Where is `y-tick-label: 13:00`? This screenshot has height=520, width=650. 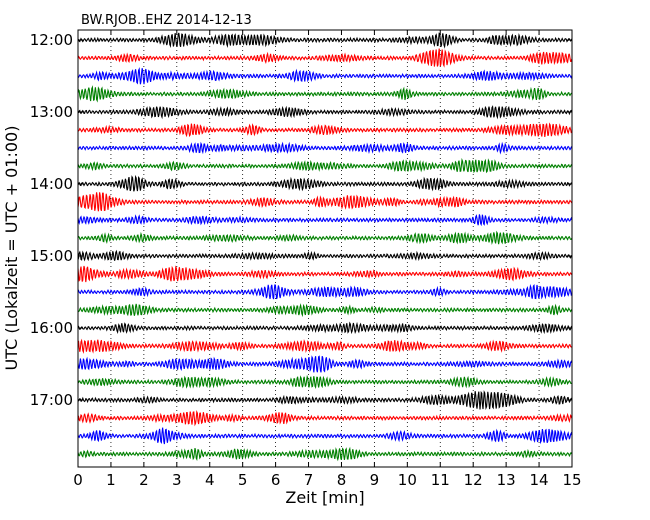 y-tick-label: 13:00 is located at coordinates (51, 112).